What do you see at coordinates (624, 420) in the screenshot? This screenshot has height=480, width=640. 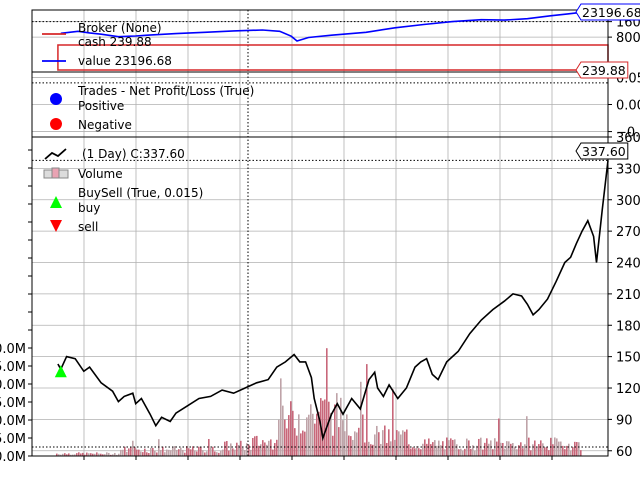 I see `price-ytick-label: 90` at bounding box center [624, 420].